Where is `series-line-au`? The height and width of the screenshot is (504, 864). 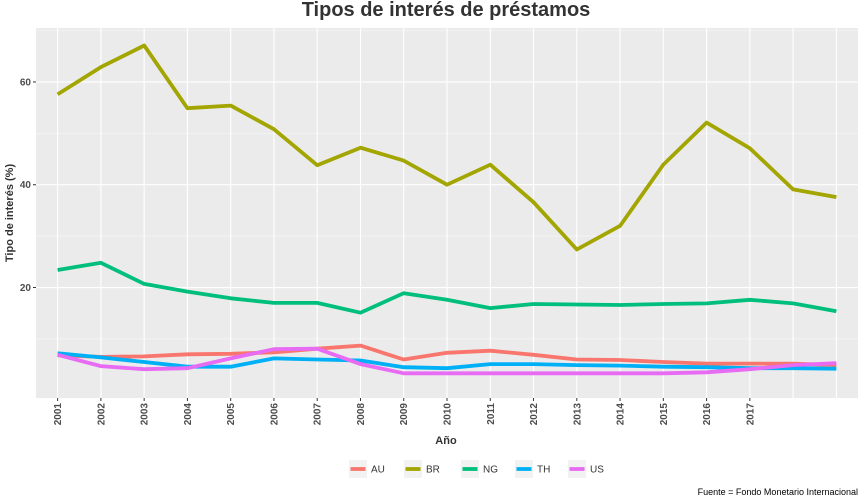 series-line-au is located at coordinates (447, 355).